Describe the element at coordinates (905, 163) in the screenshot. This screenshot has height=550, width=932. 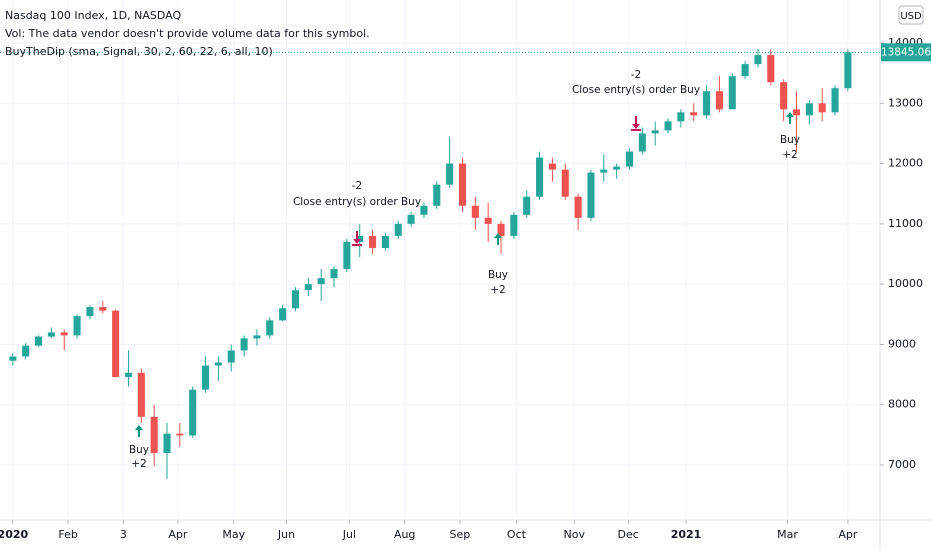
I see `y-tick-label: 12000` at that location.